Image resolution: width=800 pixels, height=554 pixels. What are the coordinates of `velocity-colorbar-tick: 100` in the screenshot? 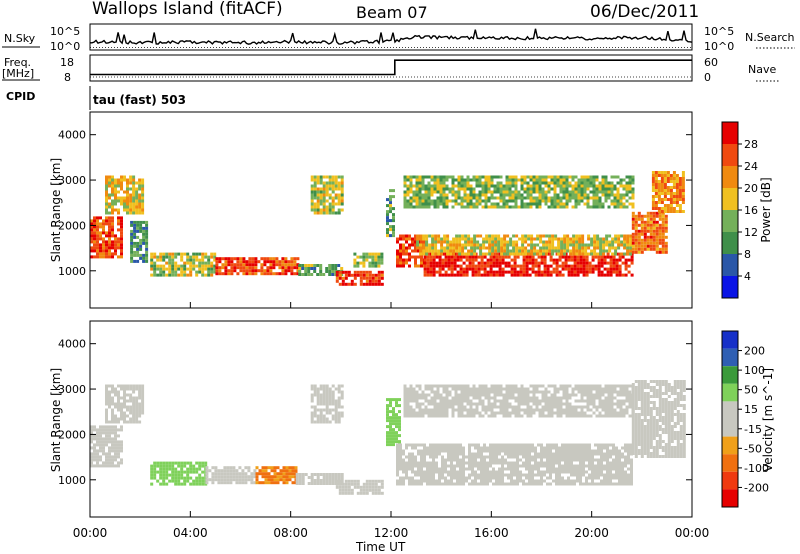 It's located at (754, 370).